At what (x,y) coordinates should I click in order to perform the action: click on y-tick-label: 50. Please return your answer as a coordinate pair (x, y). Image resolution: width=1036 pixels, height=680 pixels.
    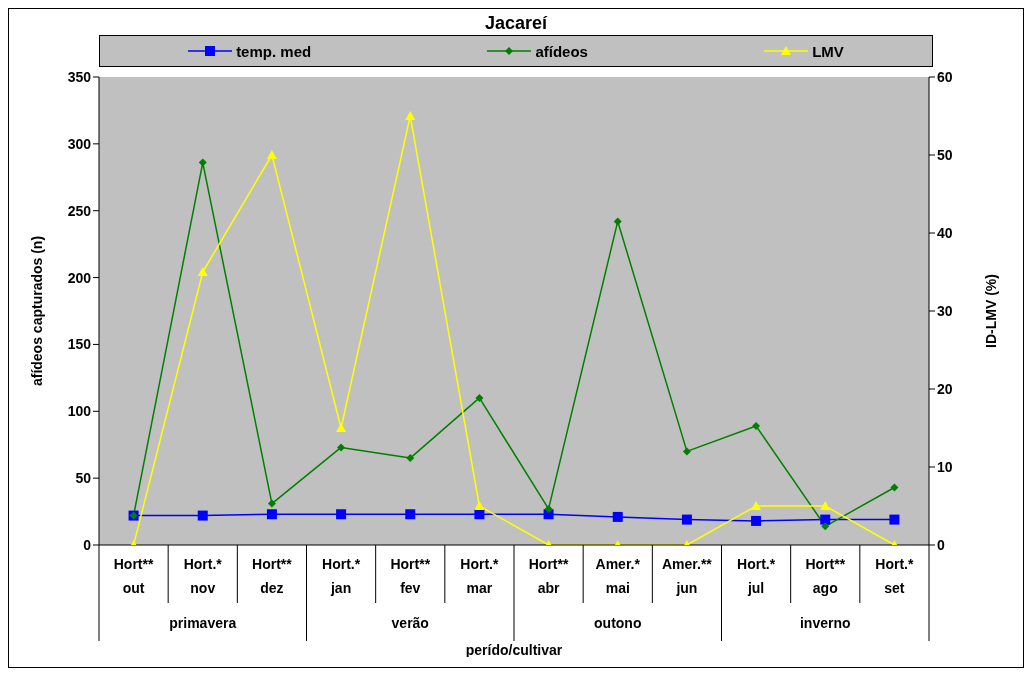
    Looking at the image, I should click on (83, 478).